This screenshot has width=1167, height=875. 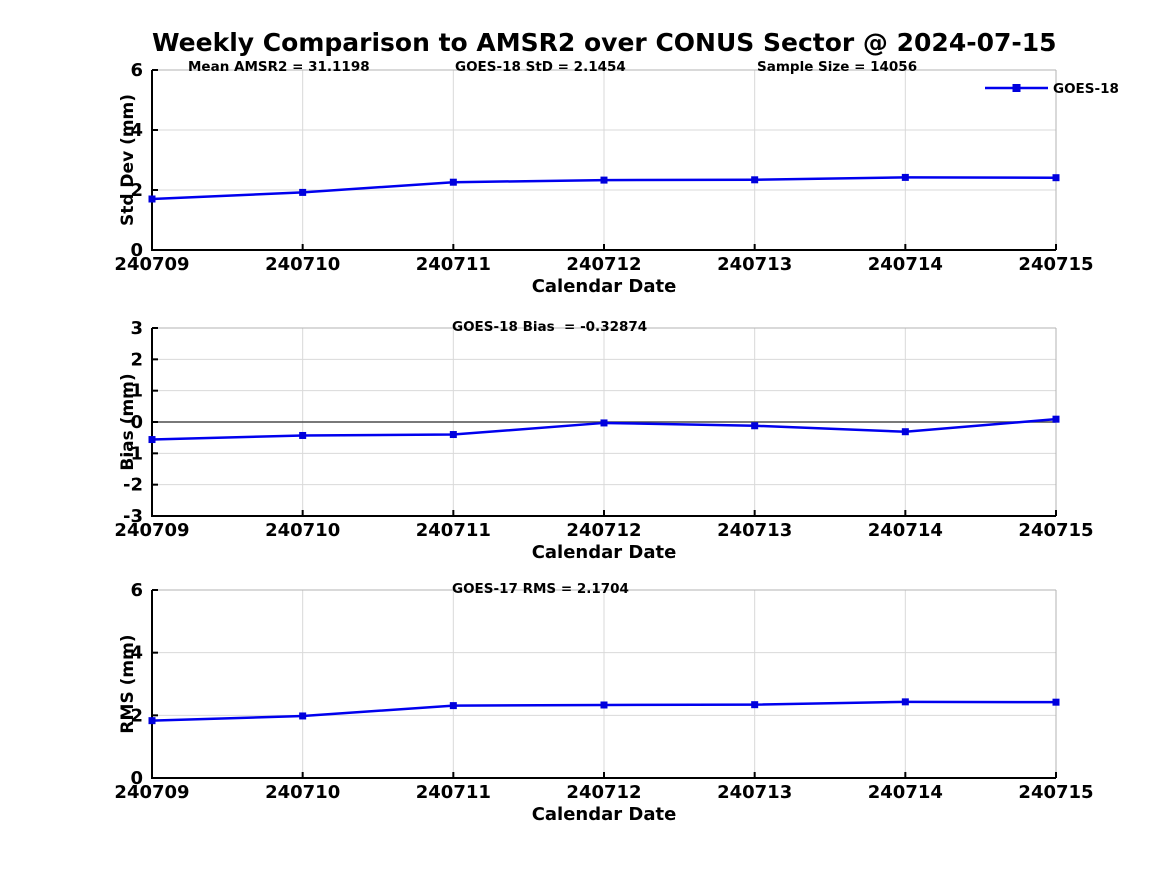 I want to click on y-tick-label: -2, so click(x=133, y=485).